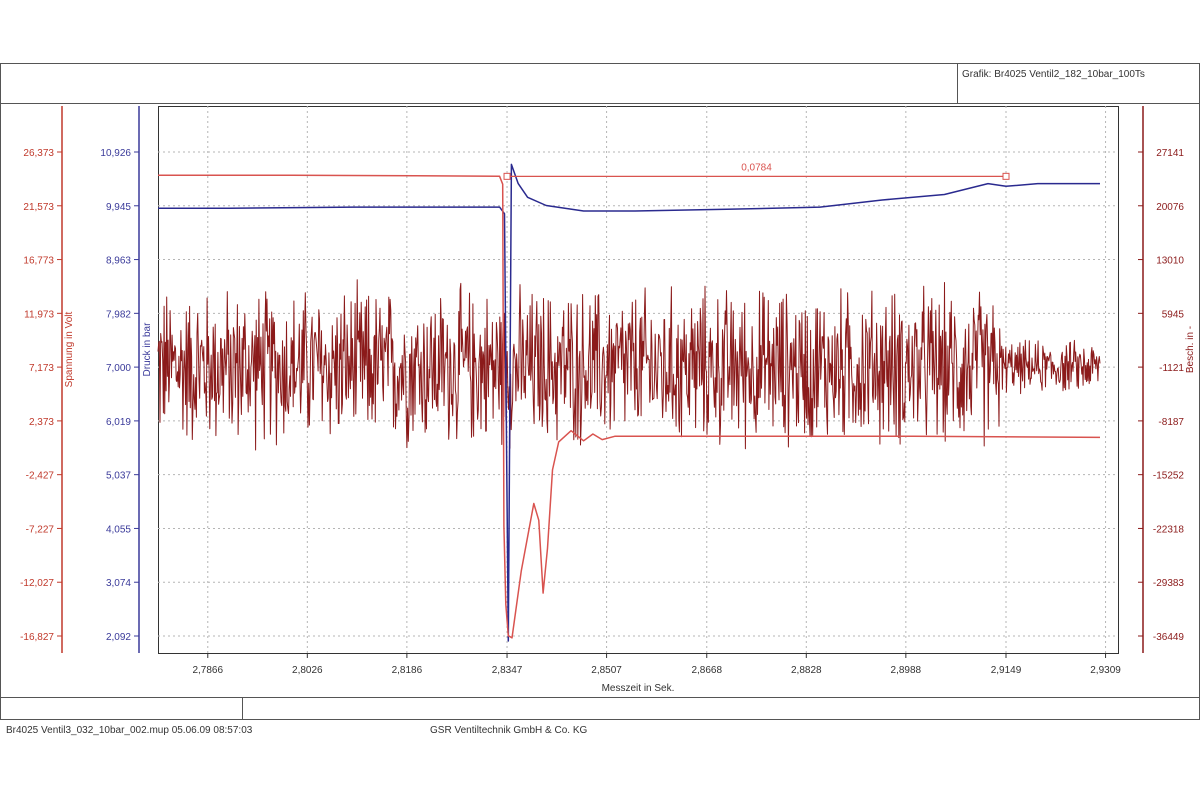  Describe the element at coordinates (1173, 314) in the screenshot. I see `beschleunigung-tick-label: 5945` at that location.